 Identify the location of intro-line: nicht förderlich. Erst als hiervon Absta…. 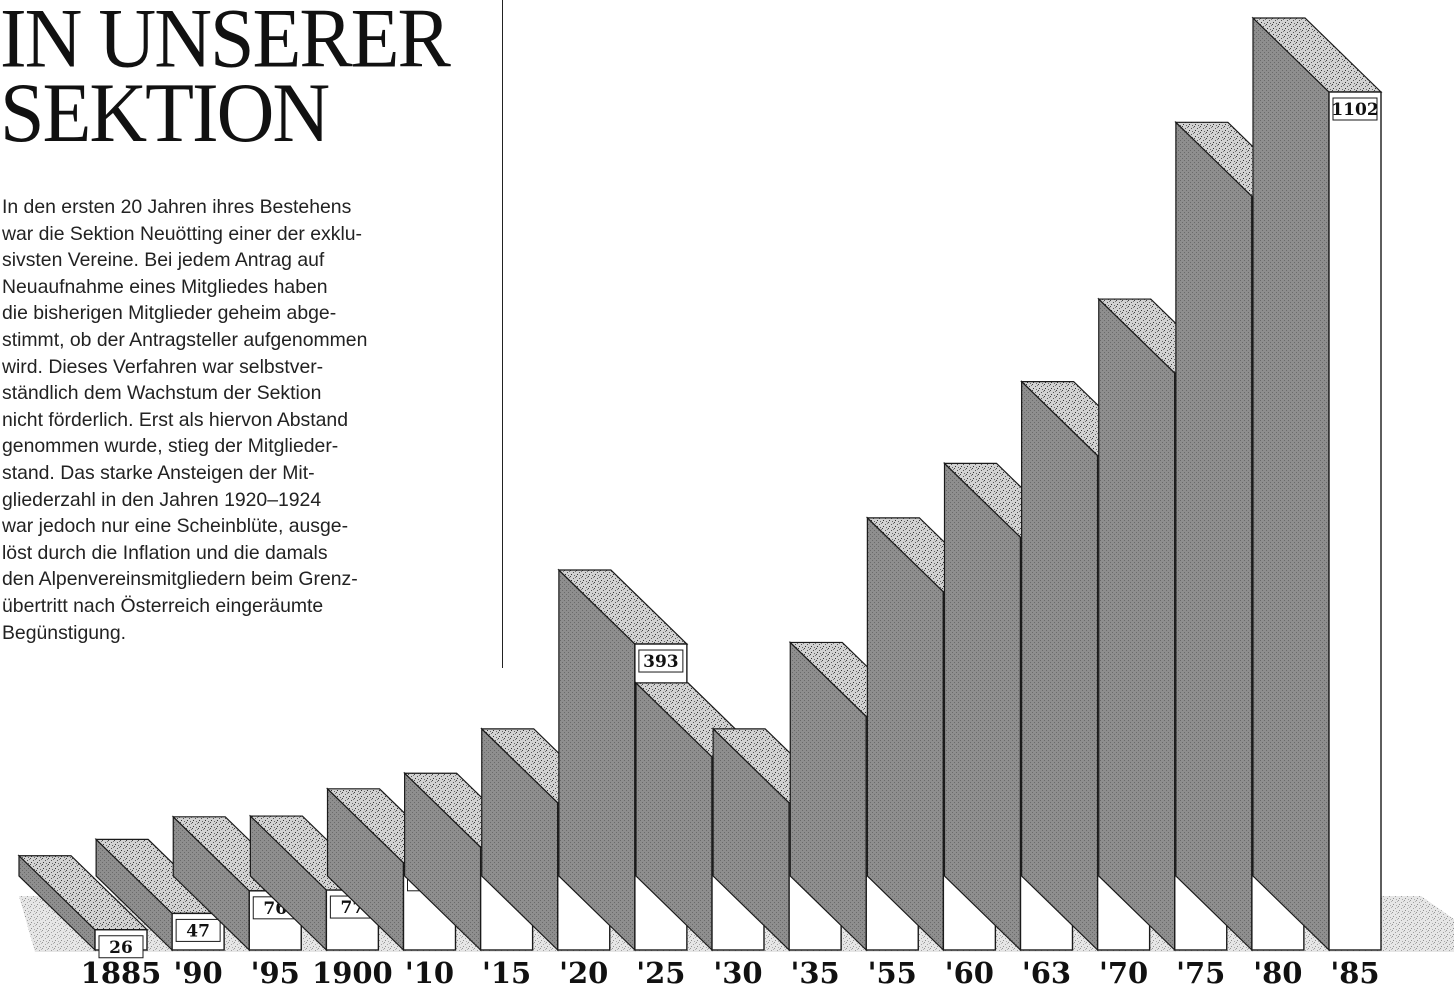
(175, 419).